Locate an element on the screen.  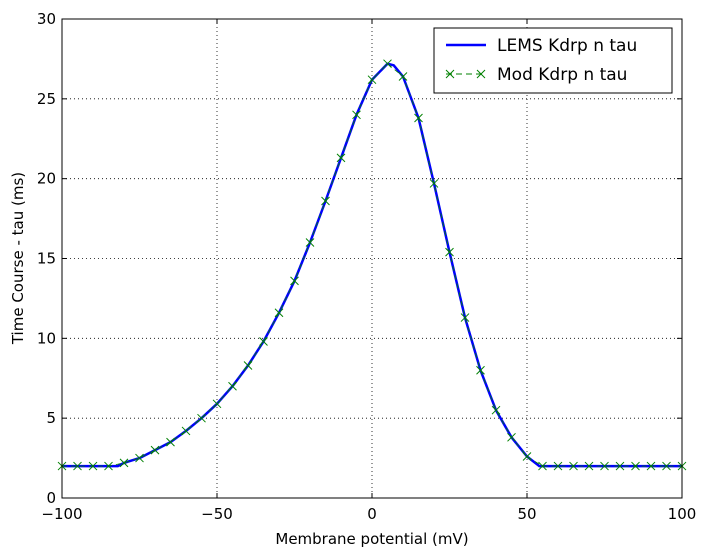
y-tick-label: 10 is located at coordinates (46, 338).